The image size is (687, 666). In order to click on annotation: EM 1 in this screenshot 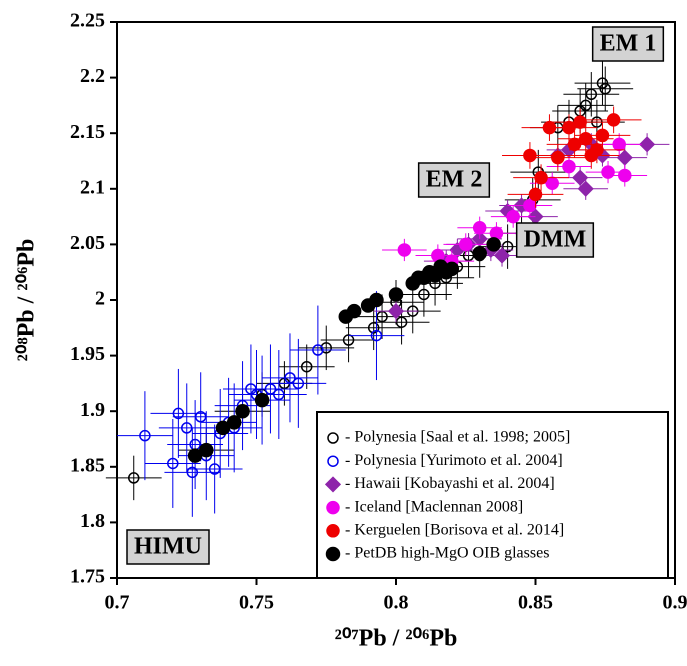, I will do `click(628, 44)`.